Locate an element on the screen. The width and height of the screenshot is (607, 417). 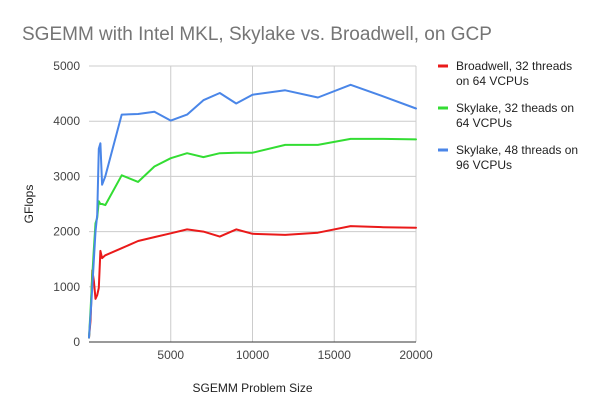
y-tick-label: 1000 is located at coordinates (66, 287).